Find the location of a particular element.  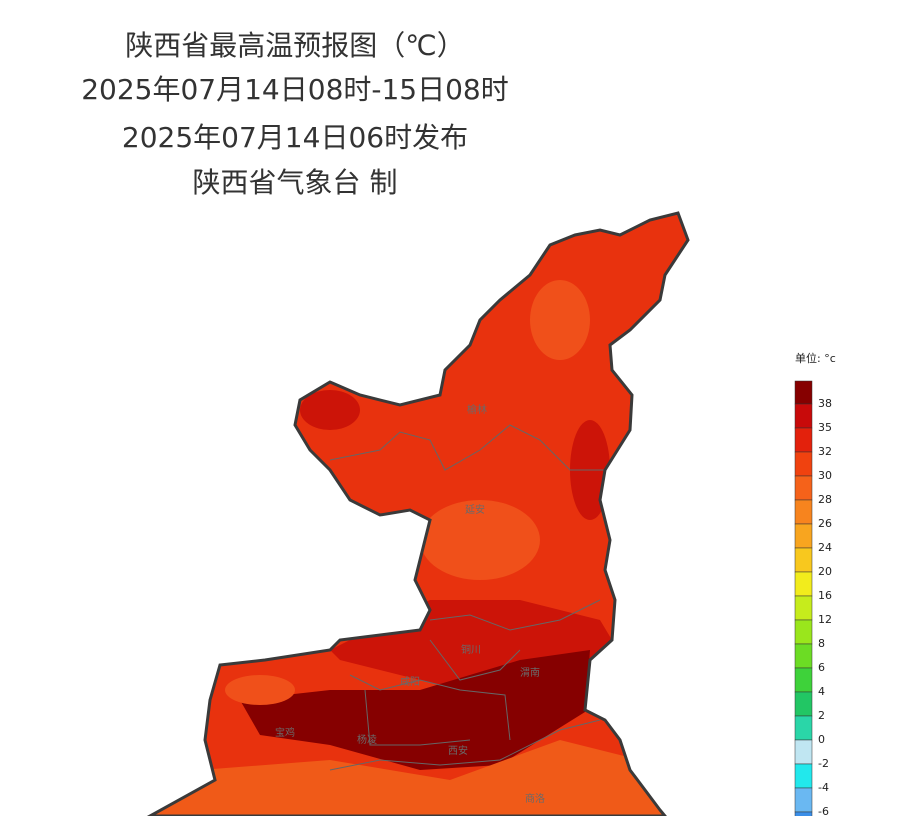

title-line: 2025年07月14日06时发布 is located at coordinates (295, 137).